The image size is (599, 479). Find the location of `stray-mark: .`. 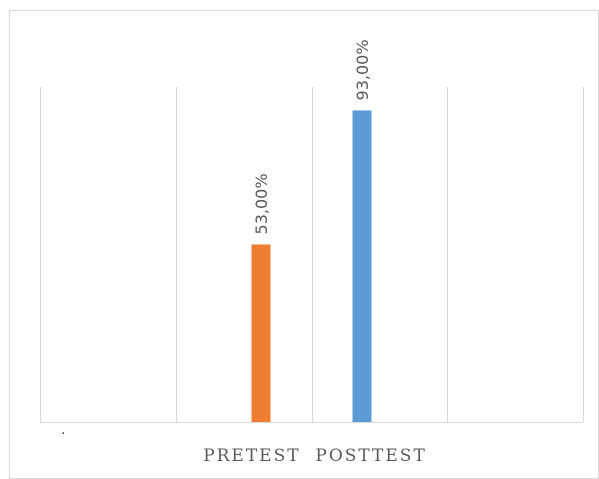

stray-mark: . is located at coordinates (63, 430).